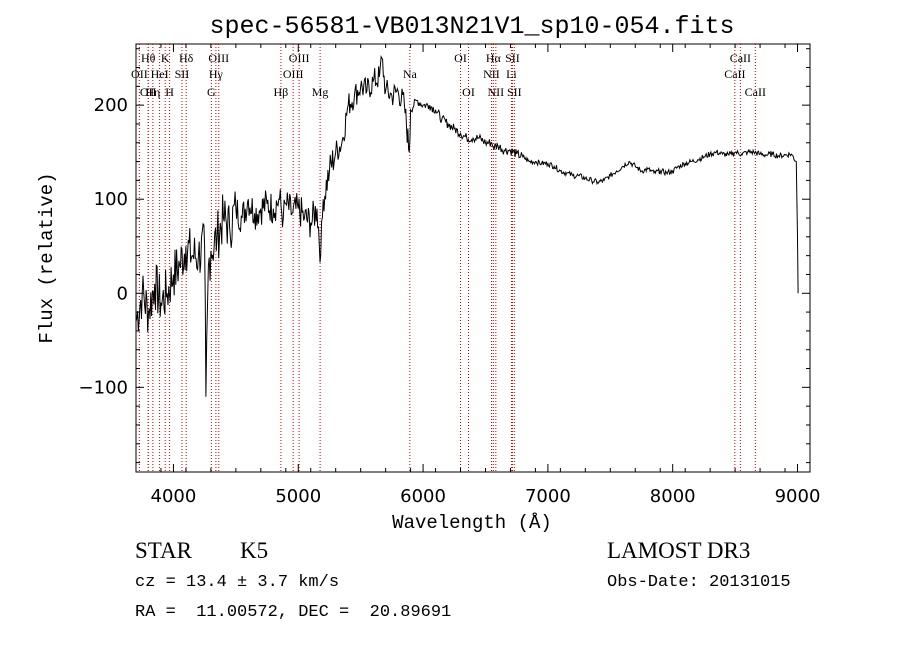  What do you see at coordinates (163, 550) in the screenshot?
I see `object-type: STAR` at bounding box center [163, 550].